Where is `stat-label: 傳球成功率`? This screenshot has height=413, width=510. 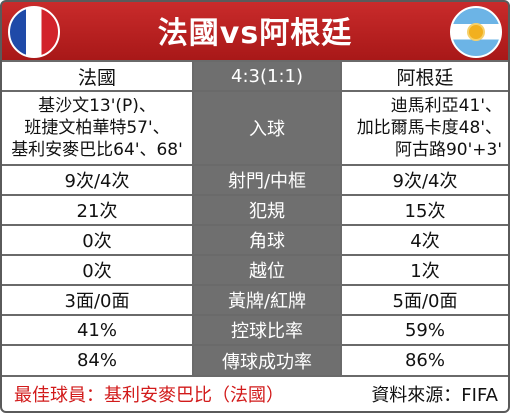 stat-label: 傳球成功率 is located at coordinates (267, 360).